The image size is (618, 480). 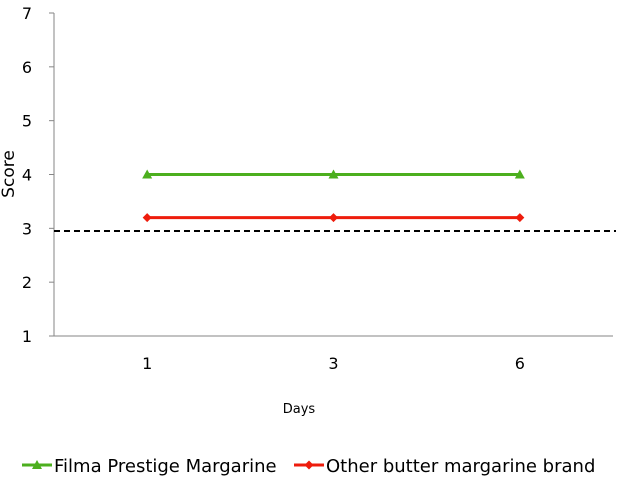 I want to click on x-ticks: 1 3 6, so click(x=333, y=363).